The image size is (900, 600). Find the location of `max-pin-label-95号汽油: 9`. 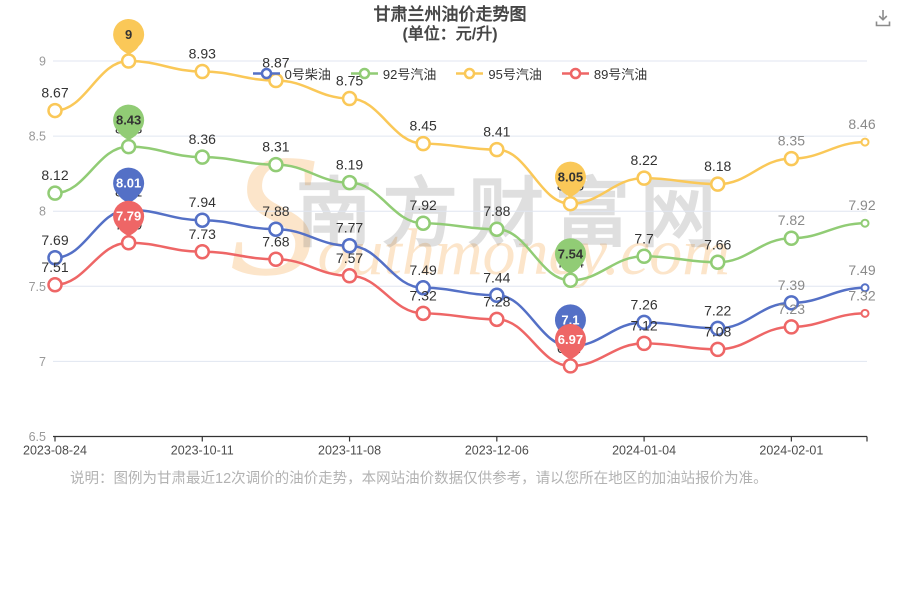

max-pin-label-95号汽油: 9 is located at coordinates (128, 34).